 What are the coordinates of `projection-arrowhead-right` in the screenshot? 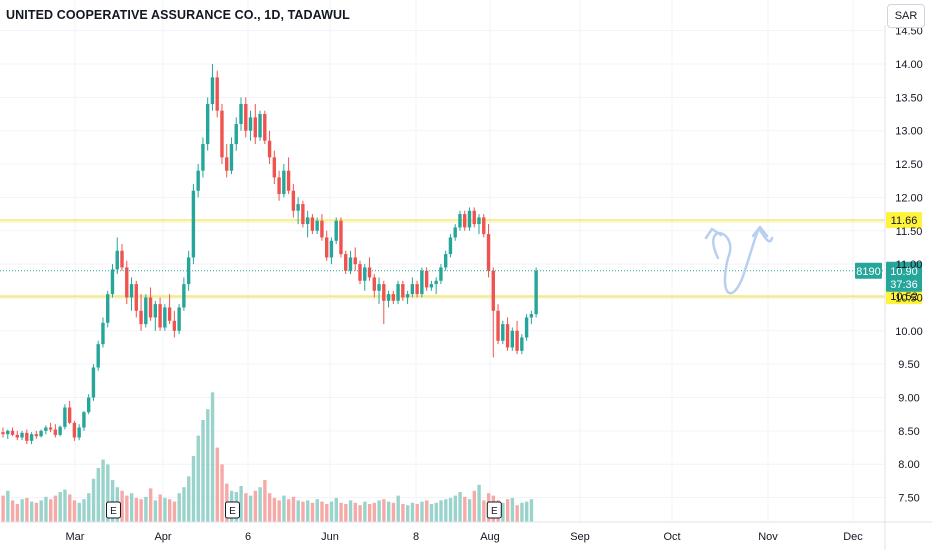 It's located at (760, 231).